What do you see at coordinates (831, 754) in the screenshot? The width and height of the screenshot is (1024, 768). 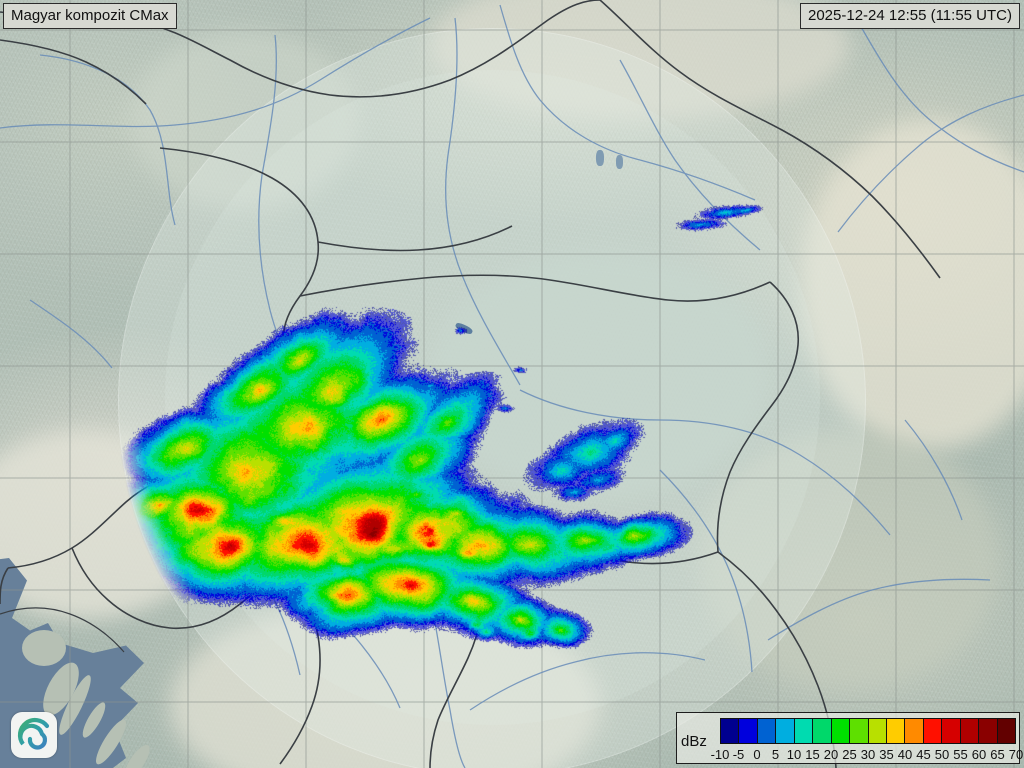 I see `legend-tick-20: 20` at bounding box center [831, 754].